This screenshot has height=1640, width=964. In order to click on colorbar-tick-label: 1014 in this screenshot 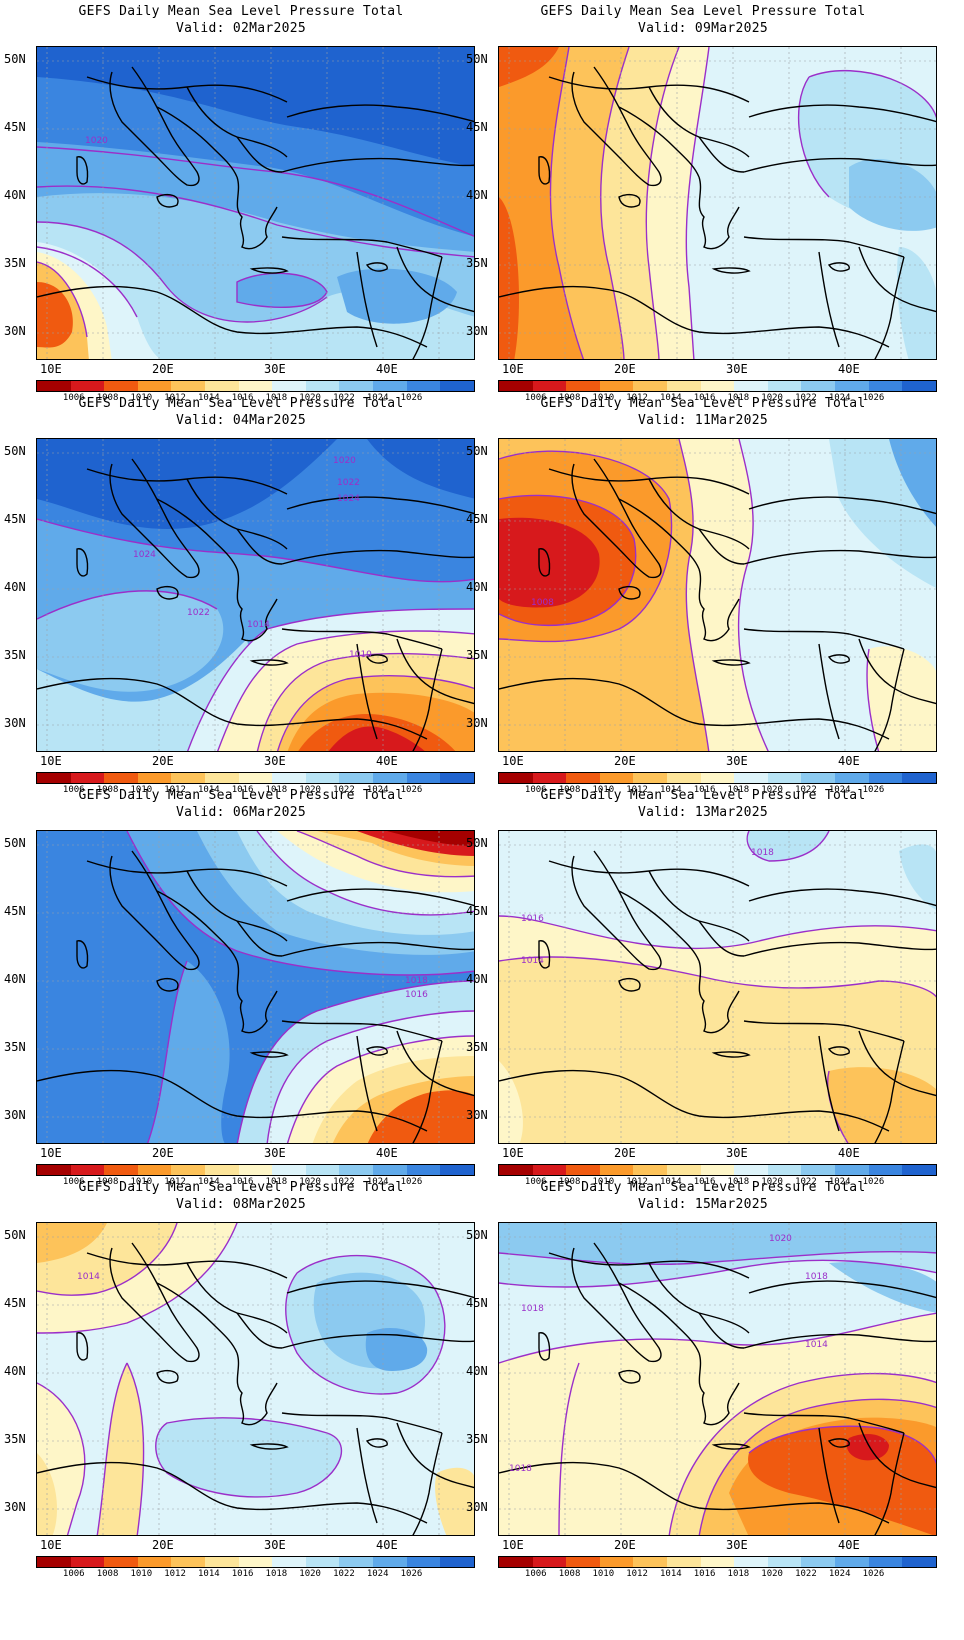, I will do `click(209, 1574)`.